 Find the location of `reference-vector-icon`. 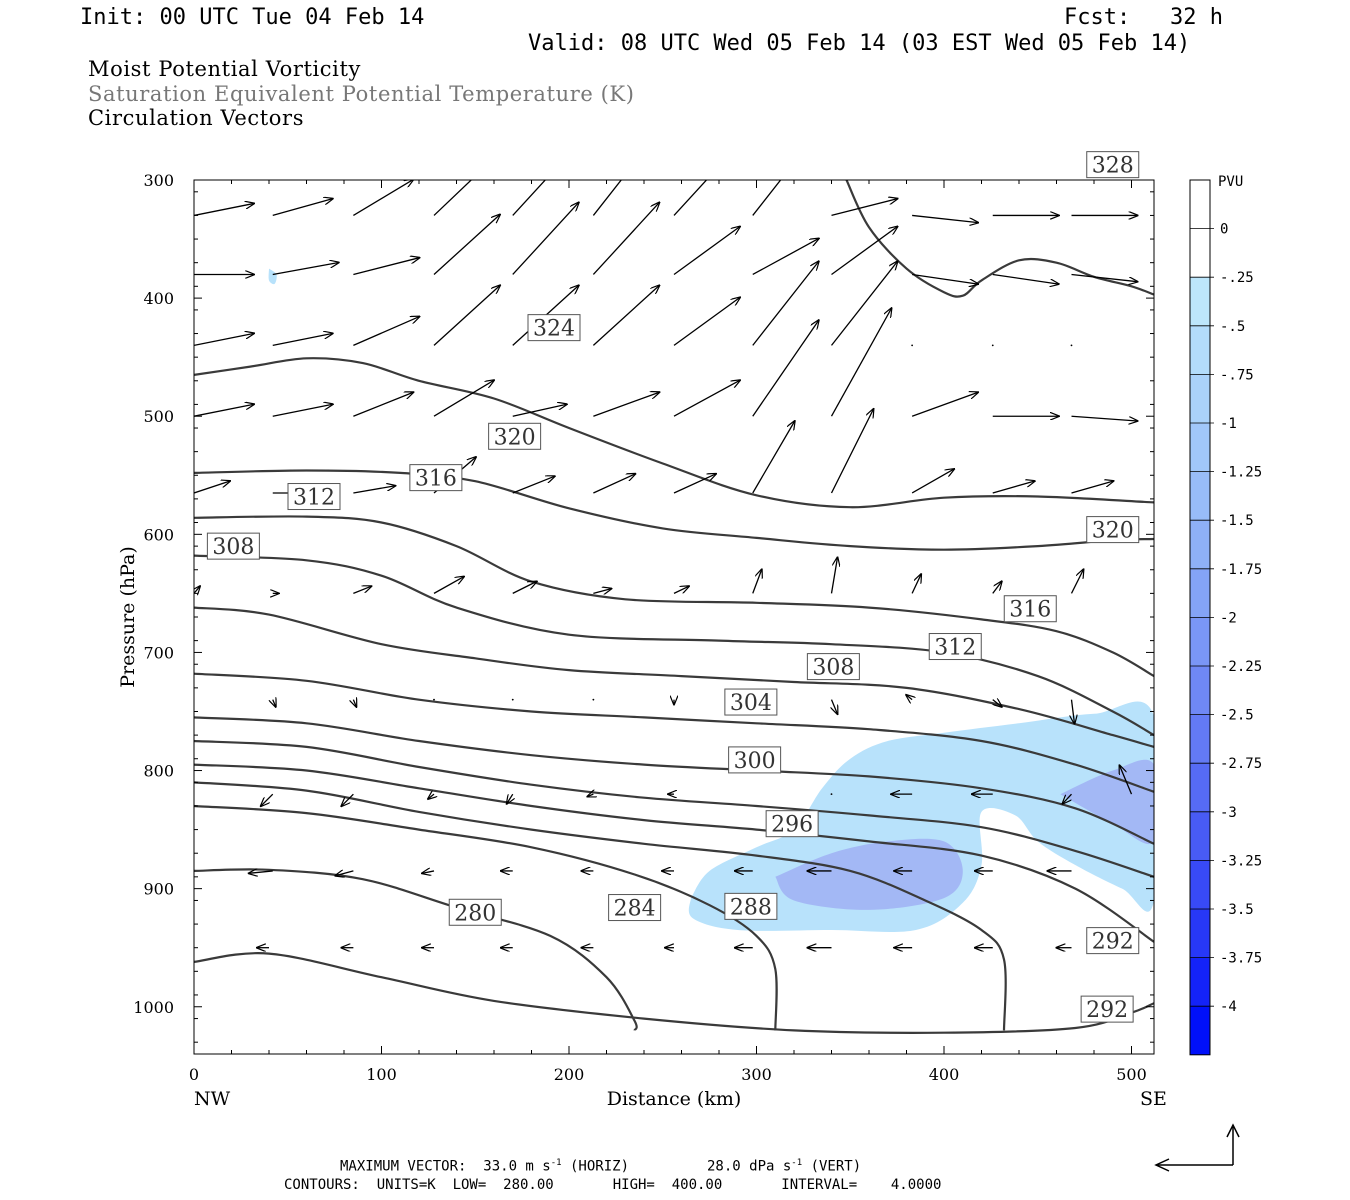

reference-vector-icon is located at coordinates (1197, 1147).